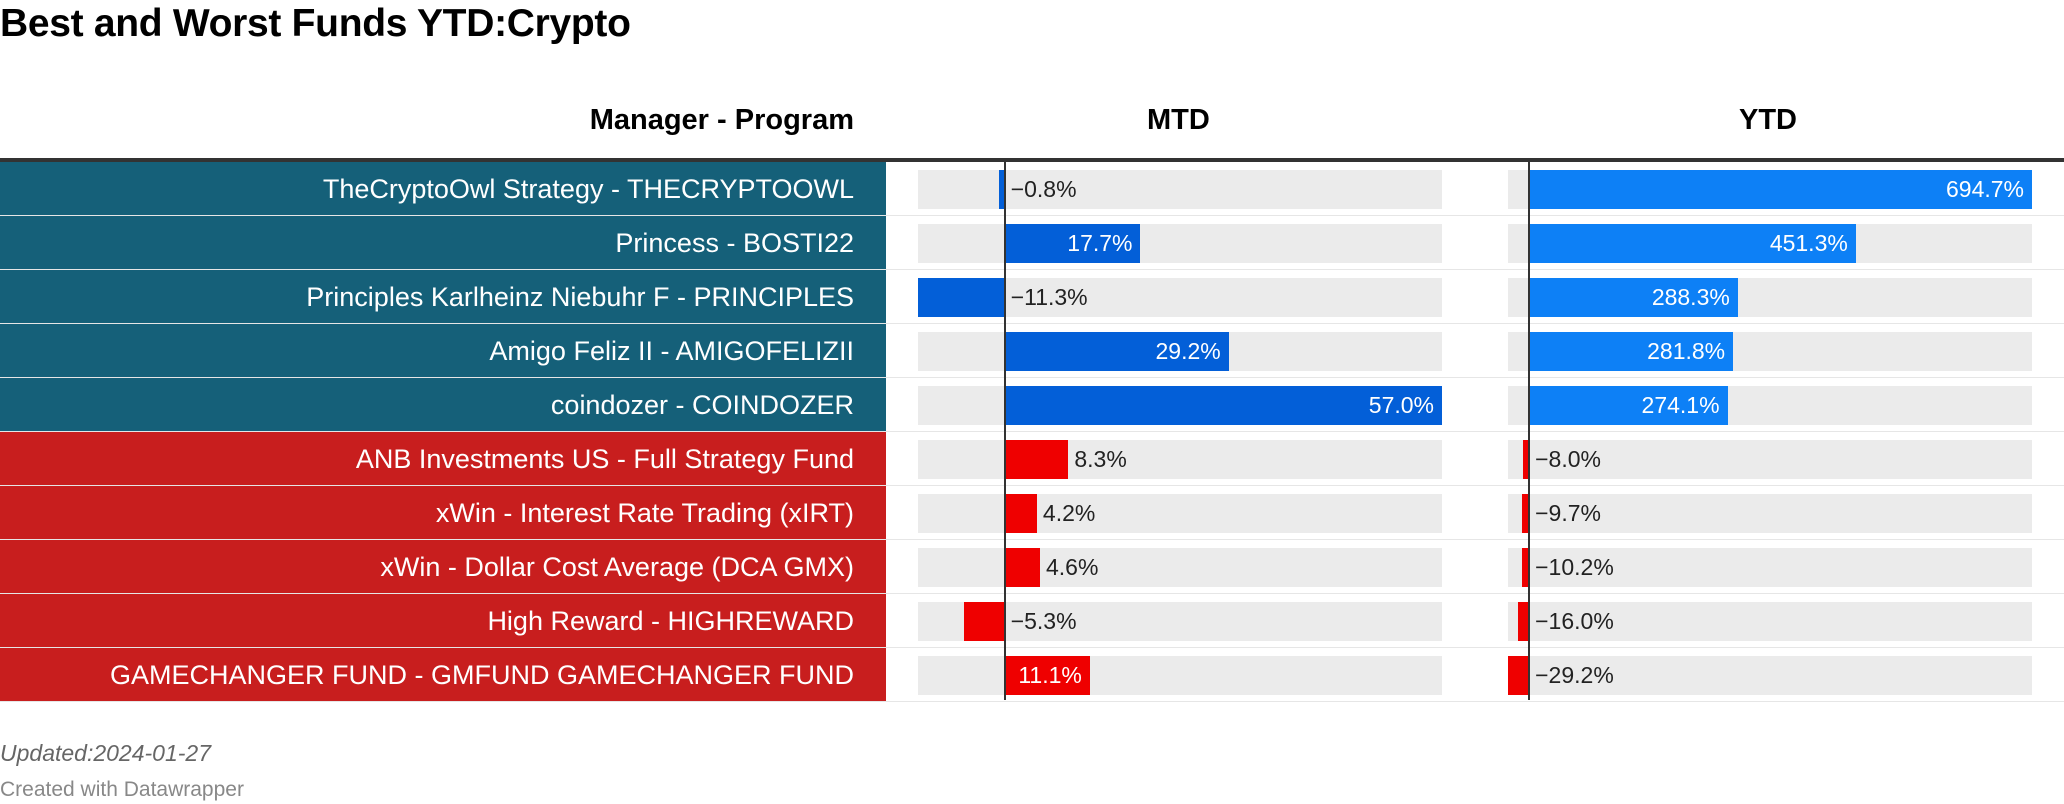 Image resolution: width=2064 pixels, height=804 pixels. What do you see at coordinates (315, 23) in the screenshot?
I see `chart-title: Best and Worst Funds YTD:Crypto` at bounding box center [315, 23].